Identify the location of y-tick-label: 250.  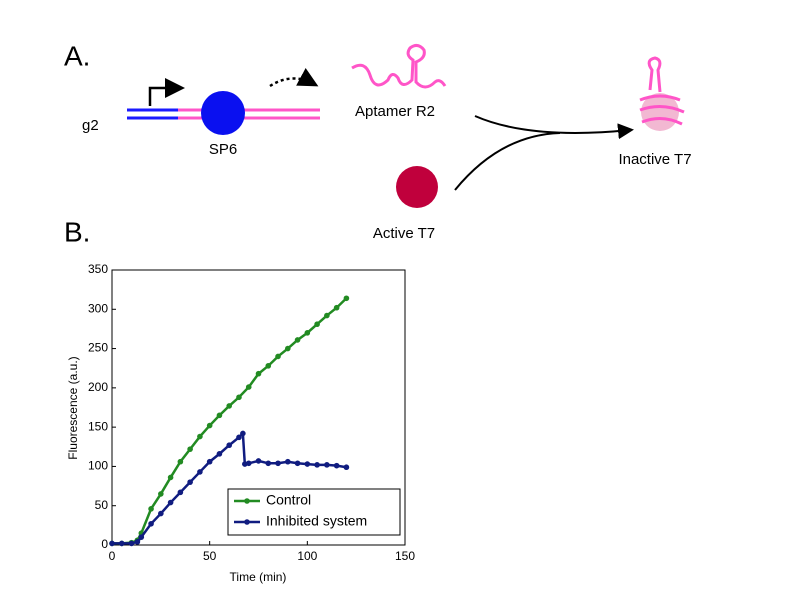
(98, 348).